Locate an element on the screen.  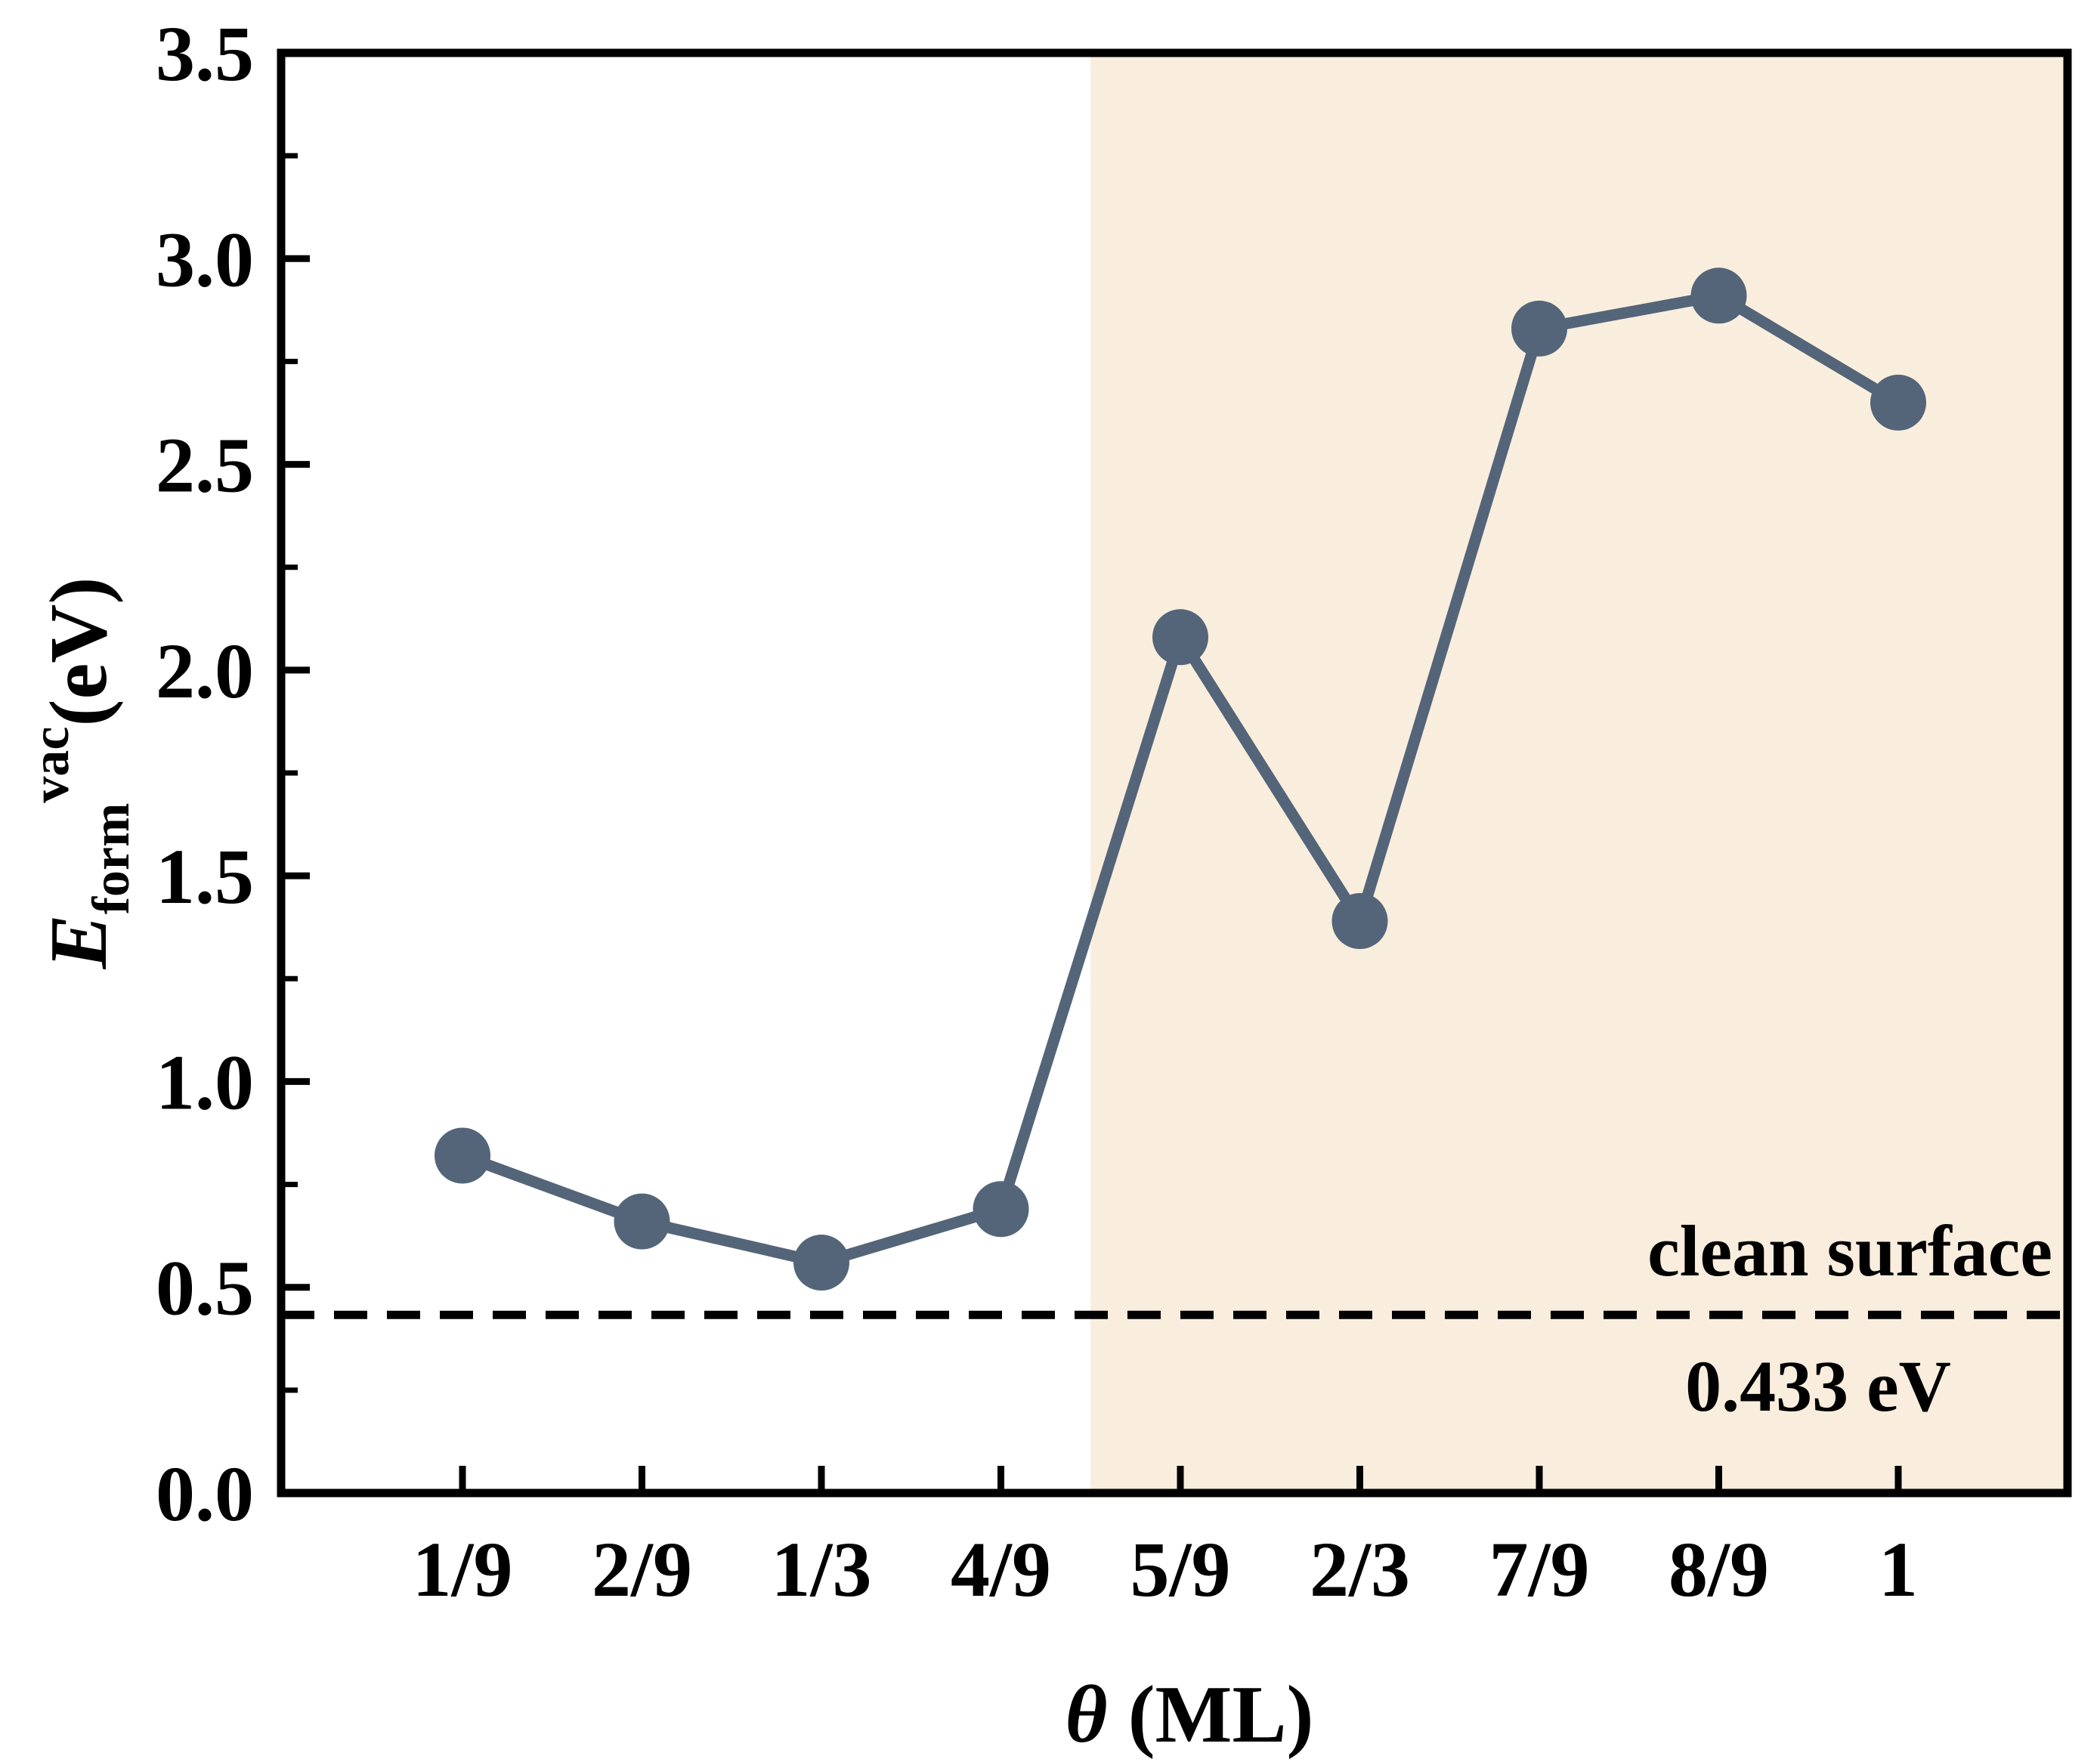
y-tick-label: 0.5 is located at coordinates (205, 1288).